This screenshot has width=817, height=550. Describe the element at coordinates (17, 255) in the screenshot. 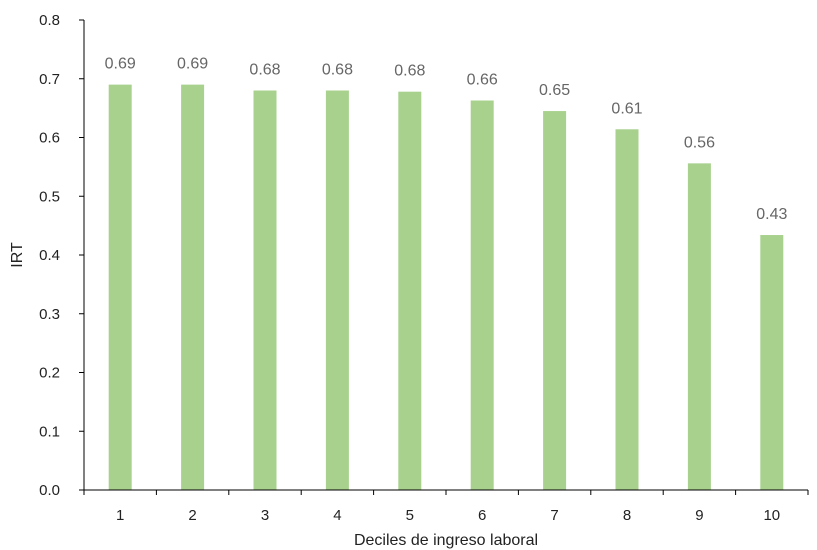

I see `y-axis-title: IRT` at that location.